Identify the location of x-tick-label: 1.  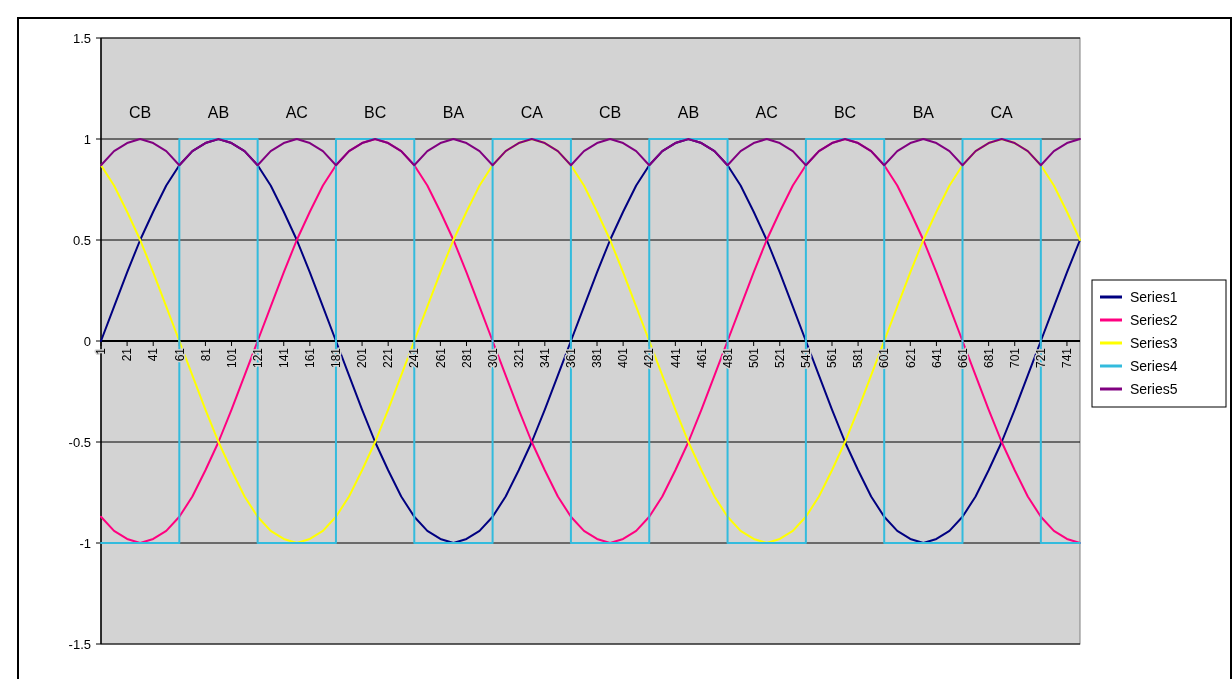
(101, 351).